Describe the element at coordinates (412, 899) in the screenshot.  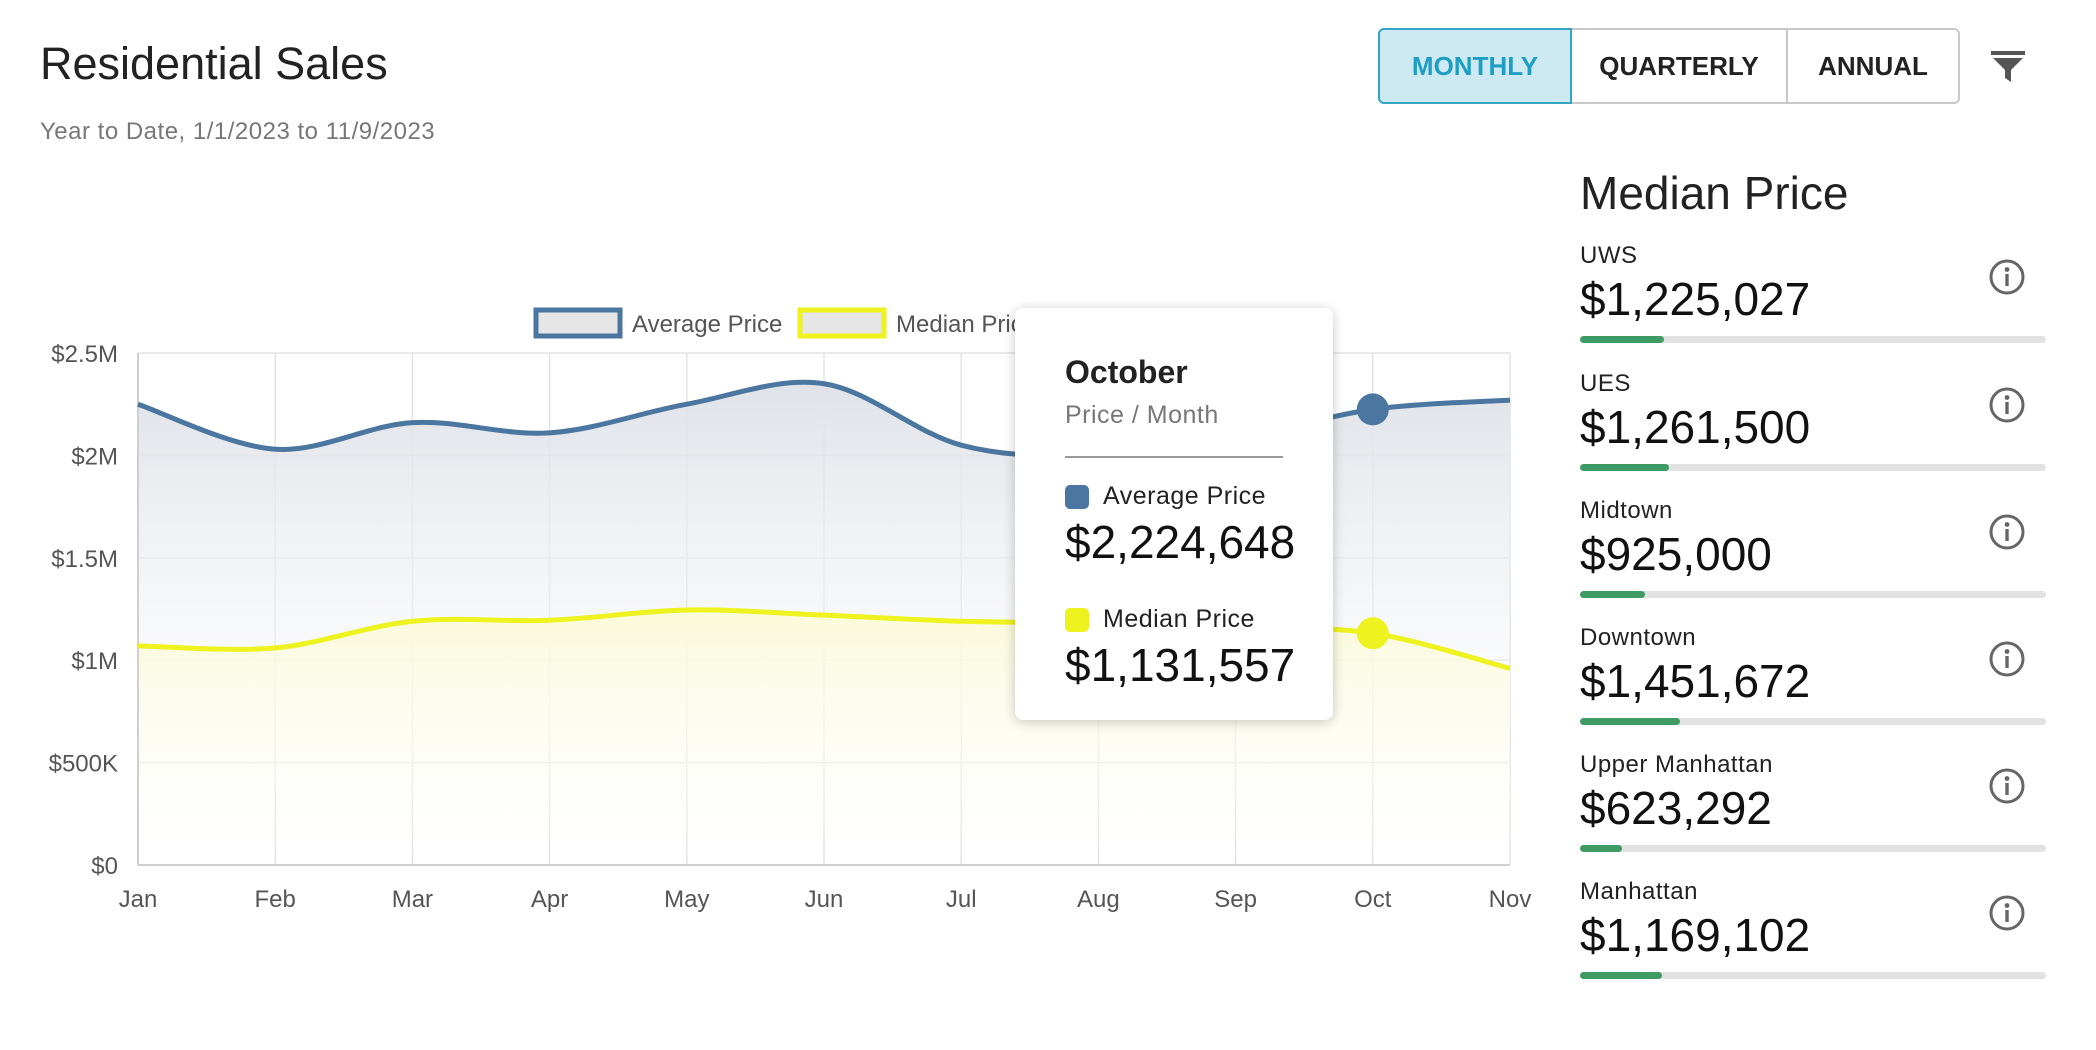
I see `x-tick-label: Mar` at that location.